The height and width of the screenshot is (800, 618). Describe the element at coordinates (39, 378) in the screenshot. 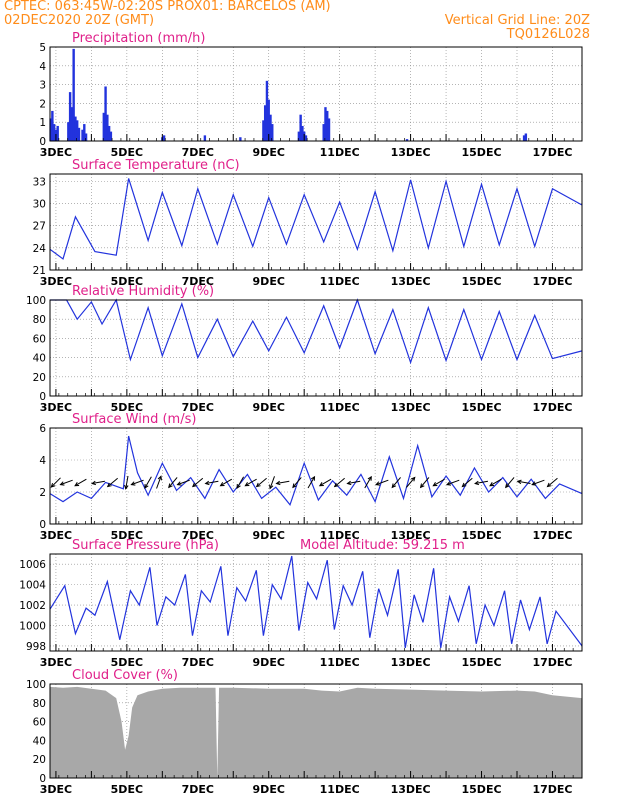

I see `y-tick-label: 20` at that location.